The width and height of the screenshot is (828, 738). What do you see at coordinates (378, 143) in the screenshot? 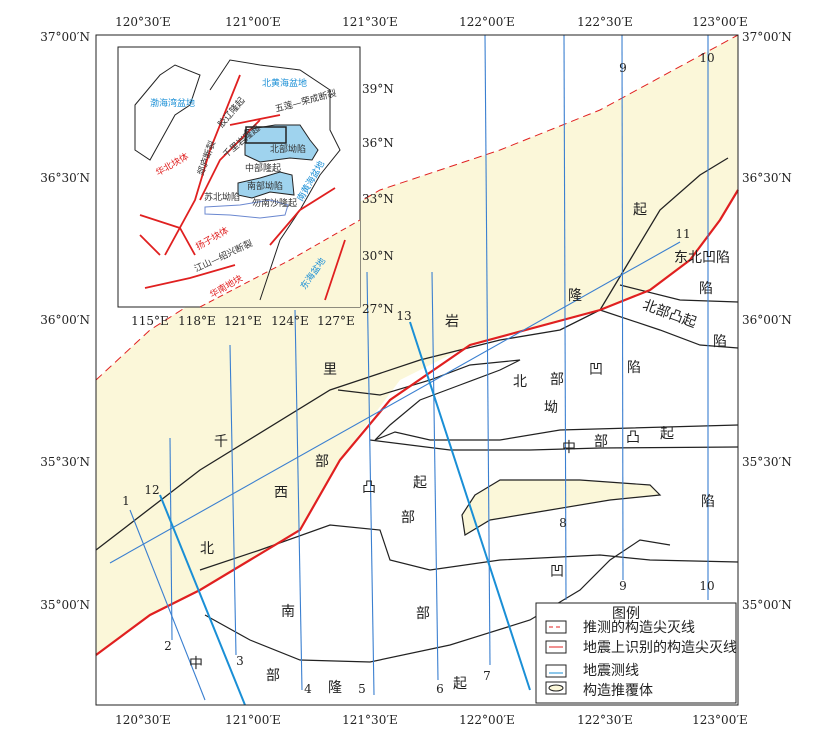
I see `inset-lat-label: 36°N` at bounding box center [378, 143].